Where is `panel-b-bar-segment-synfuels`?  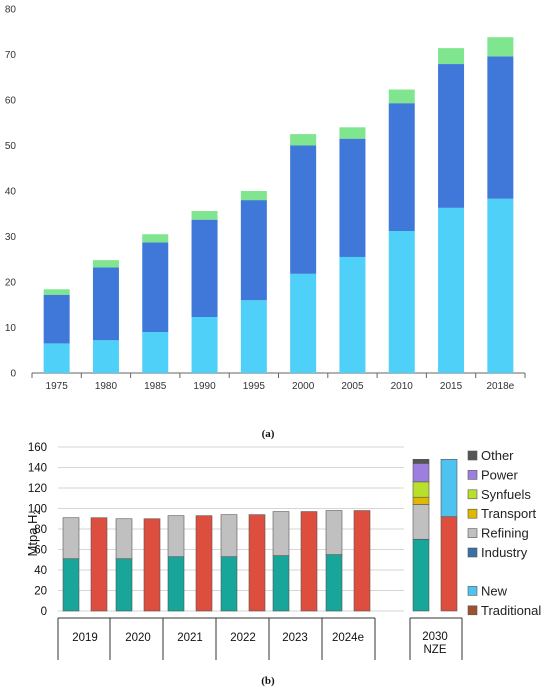
panel-b-bar-segment-synfuels is located at coordinates (421, 489).